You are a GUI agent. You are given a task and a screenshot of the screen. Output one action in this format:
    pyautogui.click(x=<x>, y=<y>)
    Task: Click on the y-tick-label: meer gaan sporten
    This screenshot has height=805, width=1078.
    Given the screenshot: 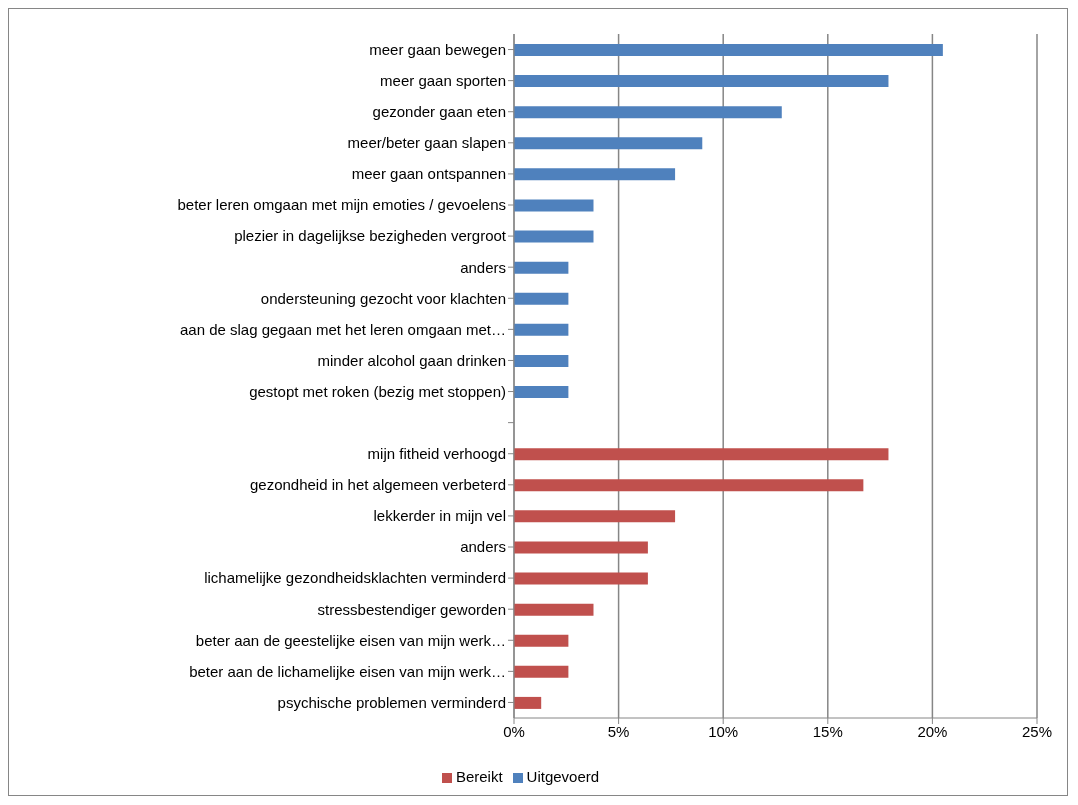 What is the action you would take?
    pyautogui.click(x=443, y=80)
    